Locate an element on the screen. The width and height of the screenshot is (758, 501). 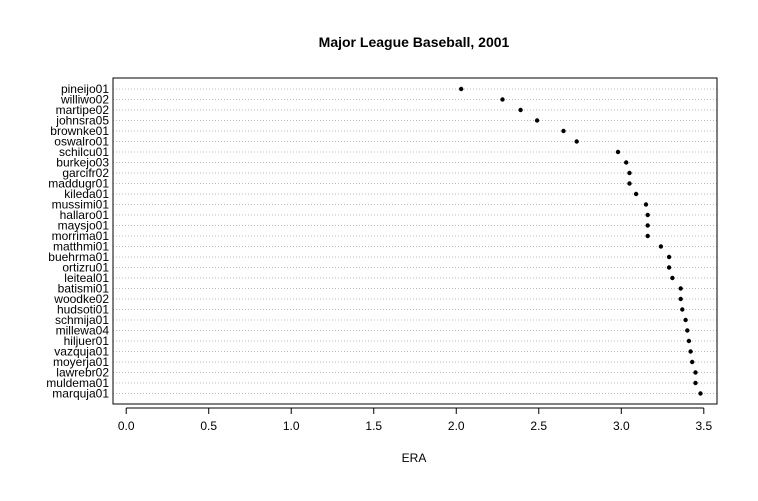
y-tick-label: batismi01 is located at coordinates (84, 289).